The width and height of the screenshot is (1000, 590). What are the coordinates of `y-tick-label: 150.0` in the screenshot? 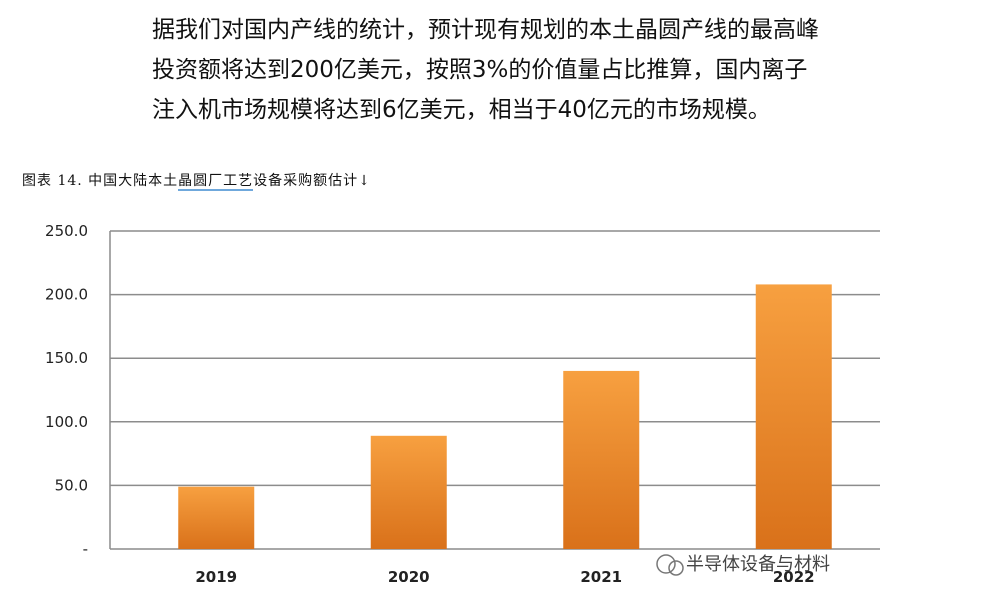 It's located at (66, 358).